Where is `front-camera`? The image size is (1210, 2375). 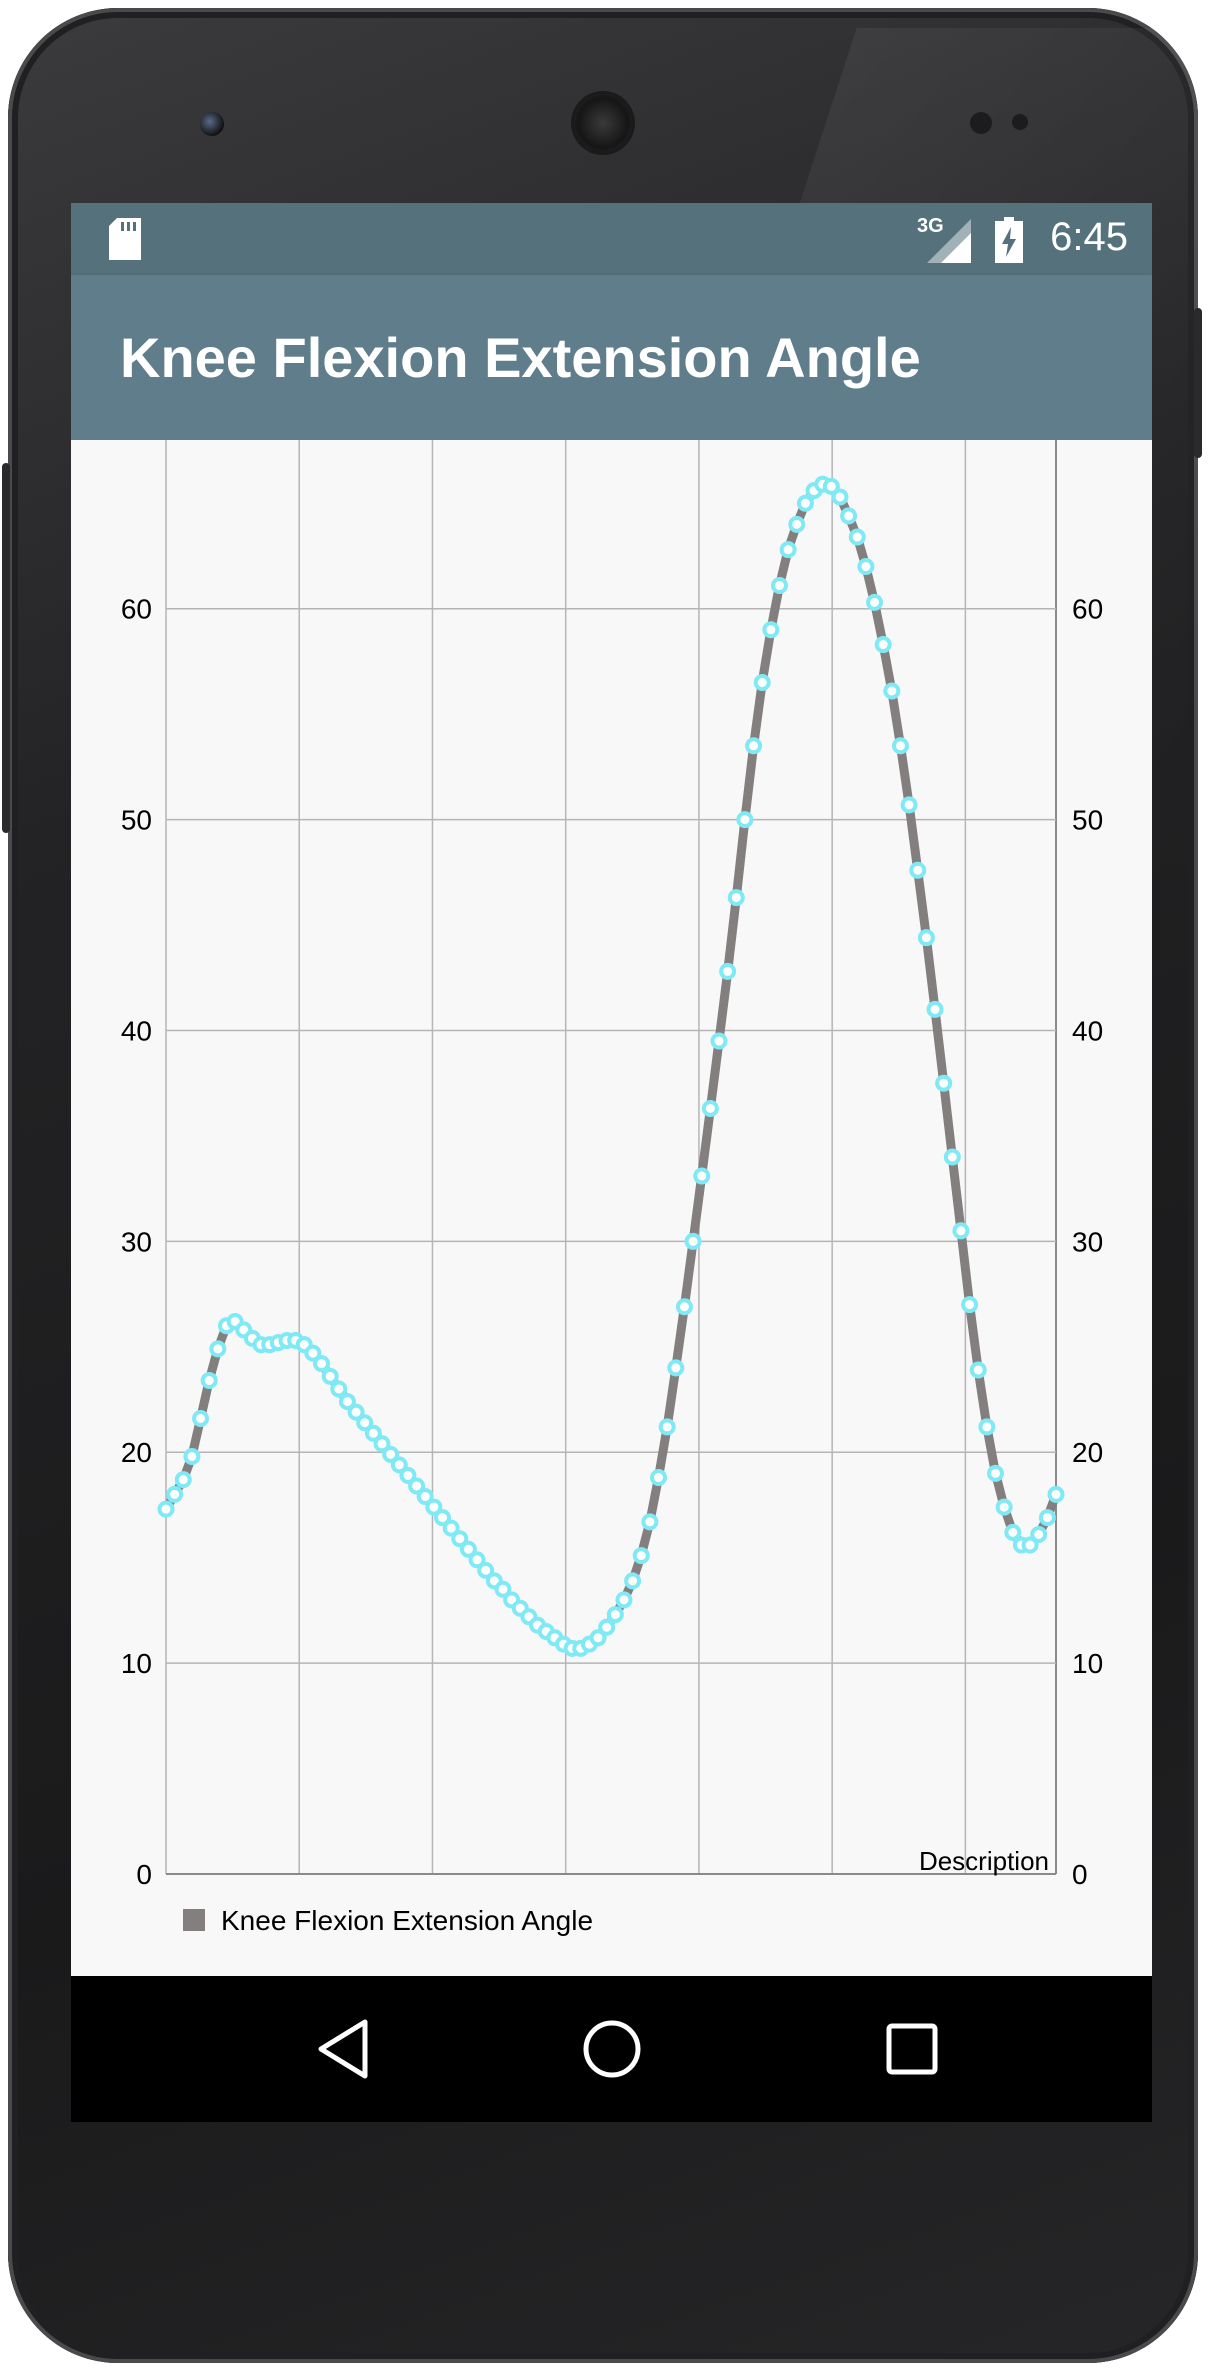
front-camera is located at coordinates (212, 124).